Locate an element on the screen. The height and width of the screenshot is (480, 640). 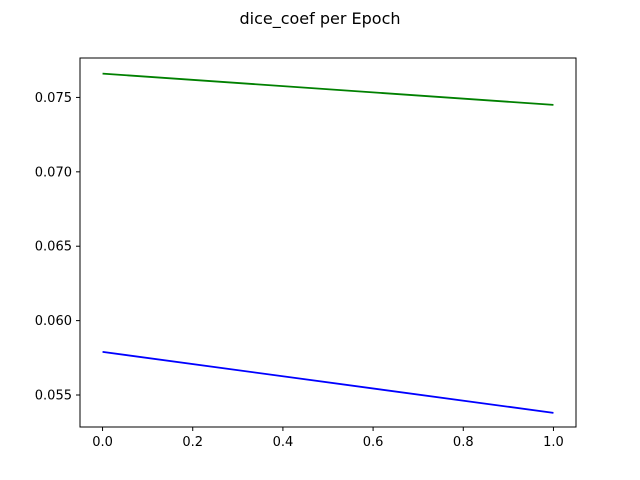
y-tick-label: 0.065 is located at coordinates (53, 247).